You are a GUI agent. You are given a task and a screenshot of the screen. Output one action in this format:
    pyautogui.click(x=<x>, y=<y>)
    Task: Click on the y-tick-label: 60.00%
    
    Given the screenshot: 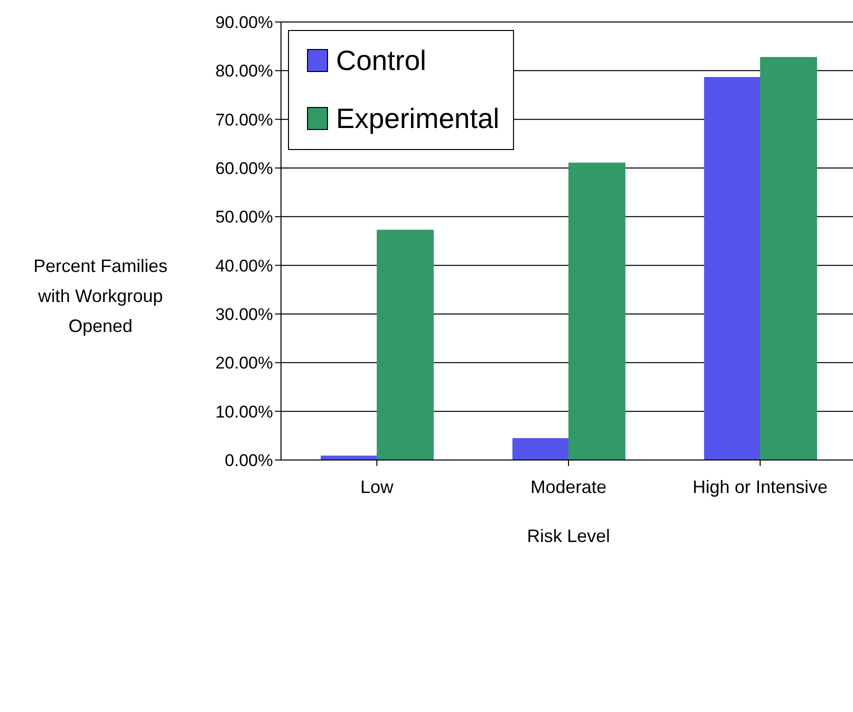 What is the action you would take?
    pyautogui.click(x=244, y=168)
    